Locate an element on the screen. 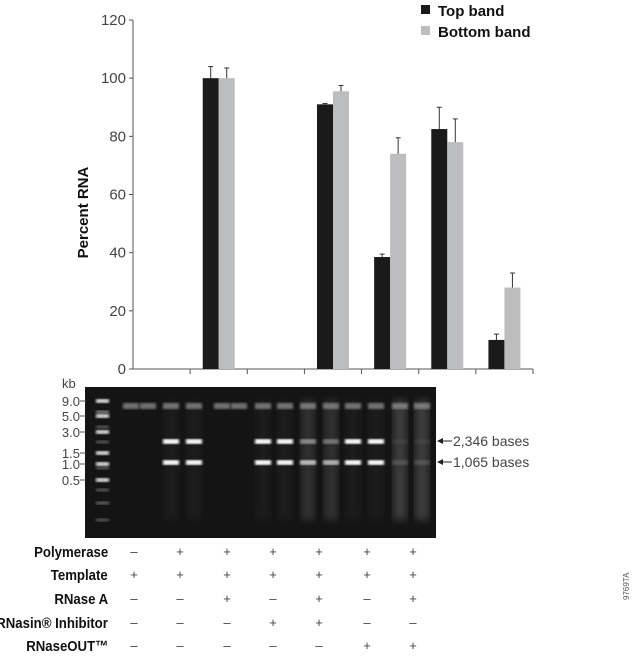 The image size is (640, 659). y-tick-label: 60 is located at coordinates (117, 195).